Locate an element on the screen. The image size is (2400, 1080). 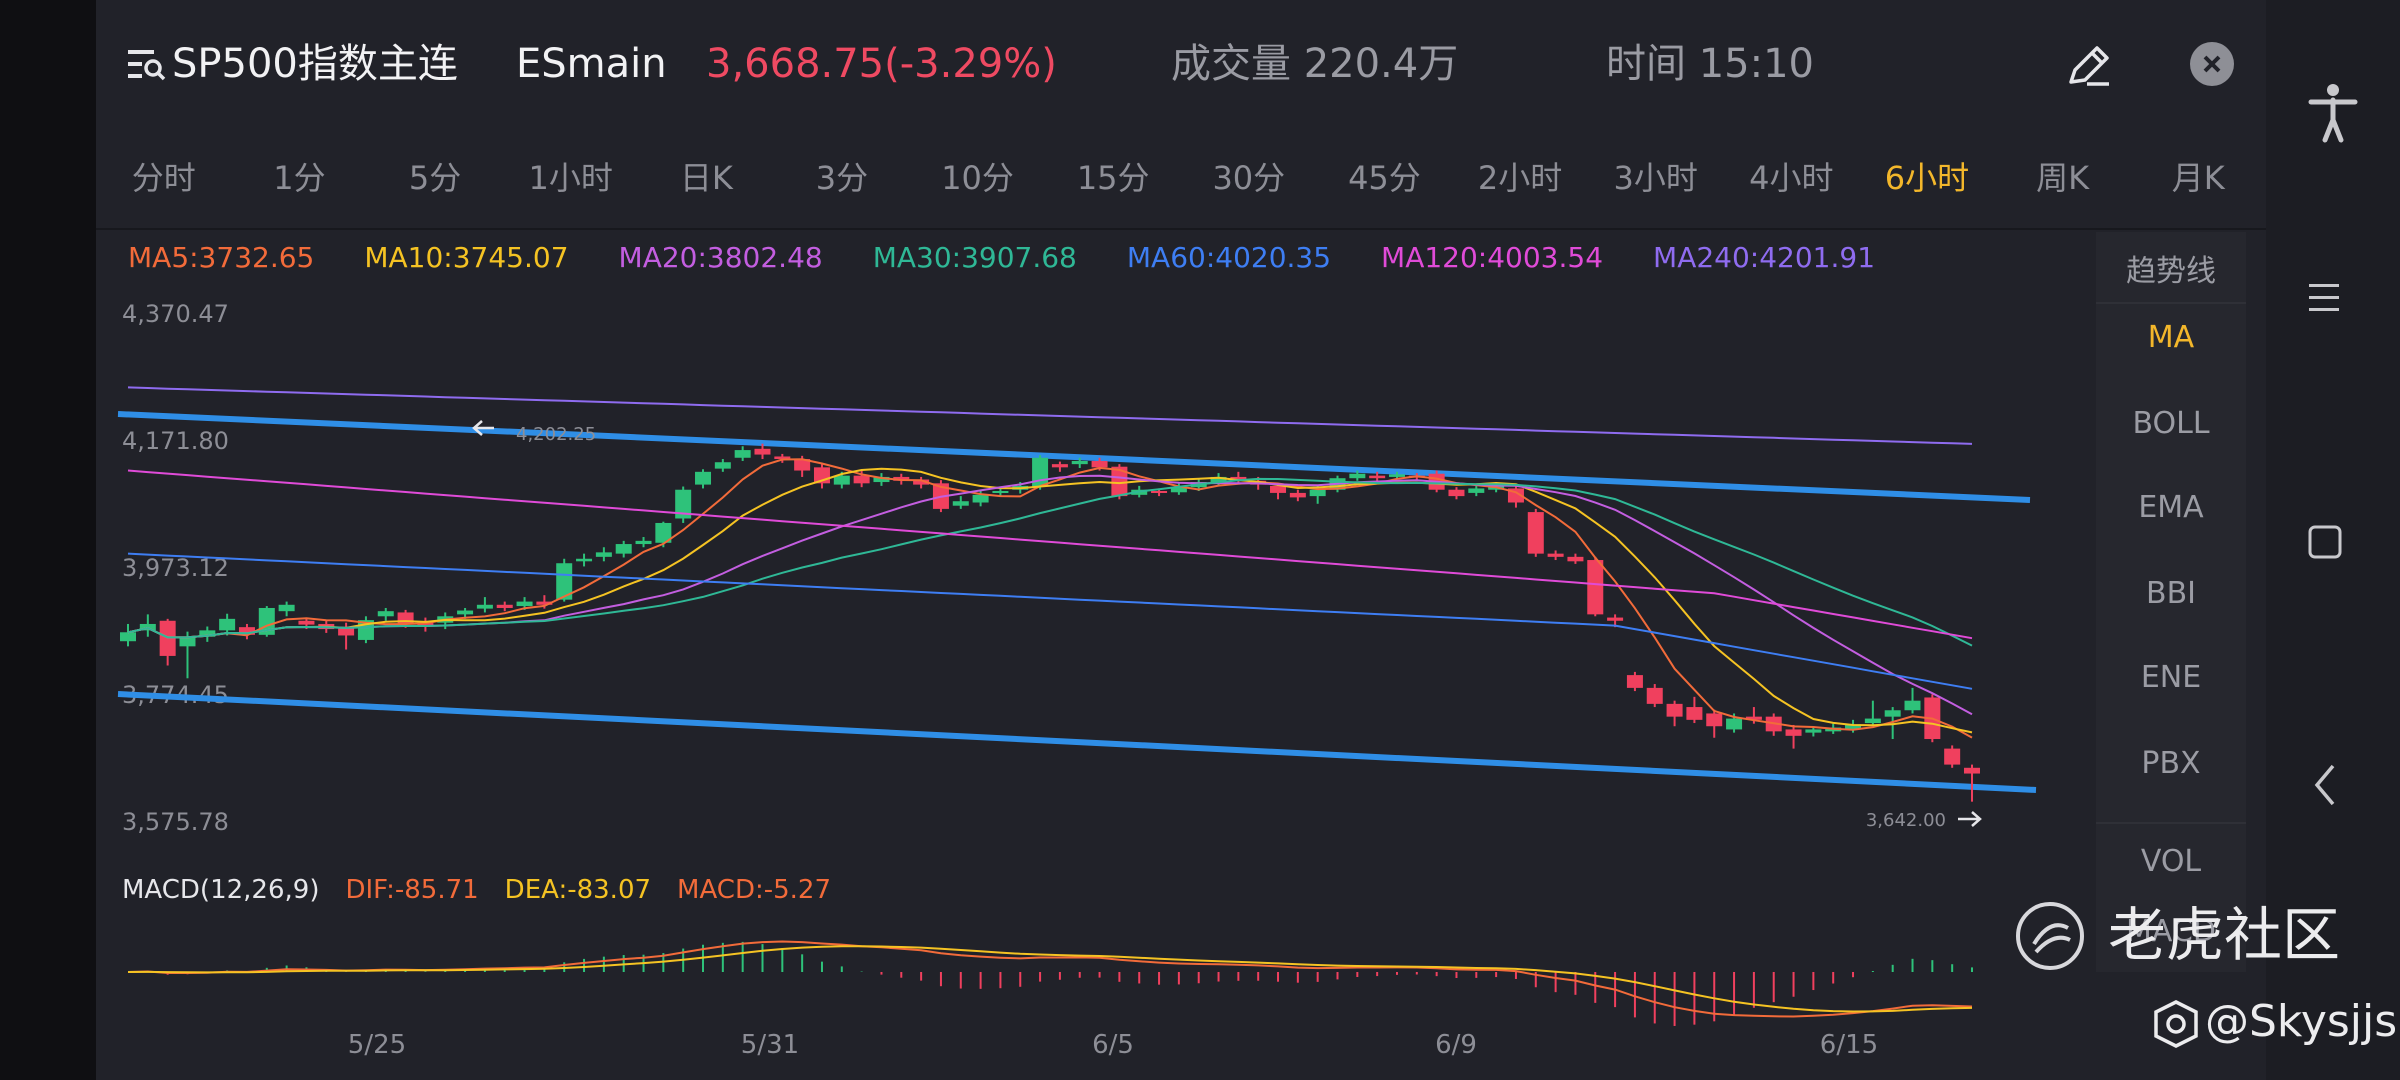
date-axis-label: 6/5 is located at coordinates (1113, 1045).